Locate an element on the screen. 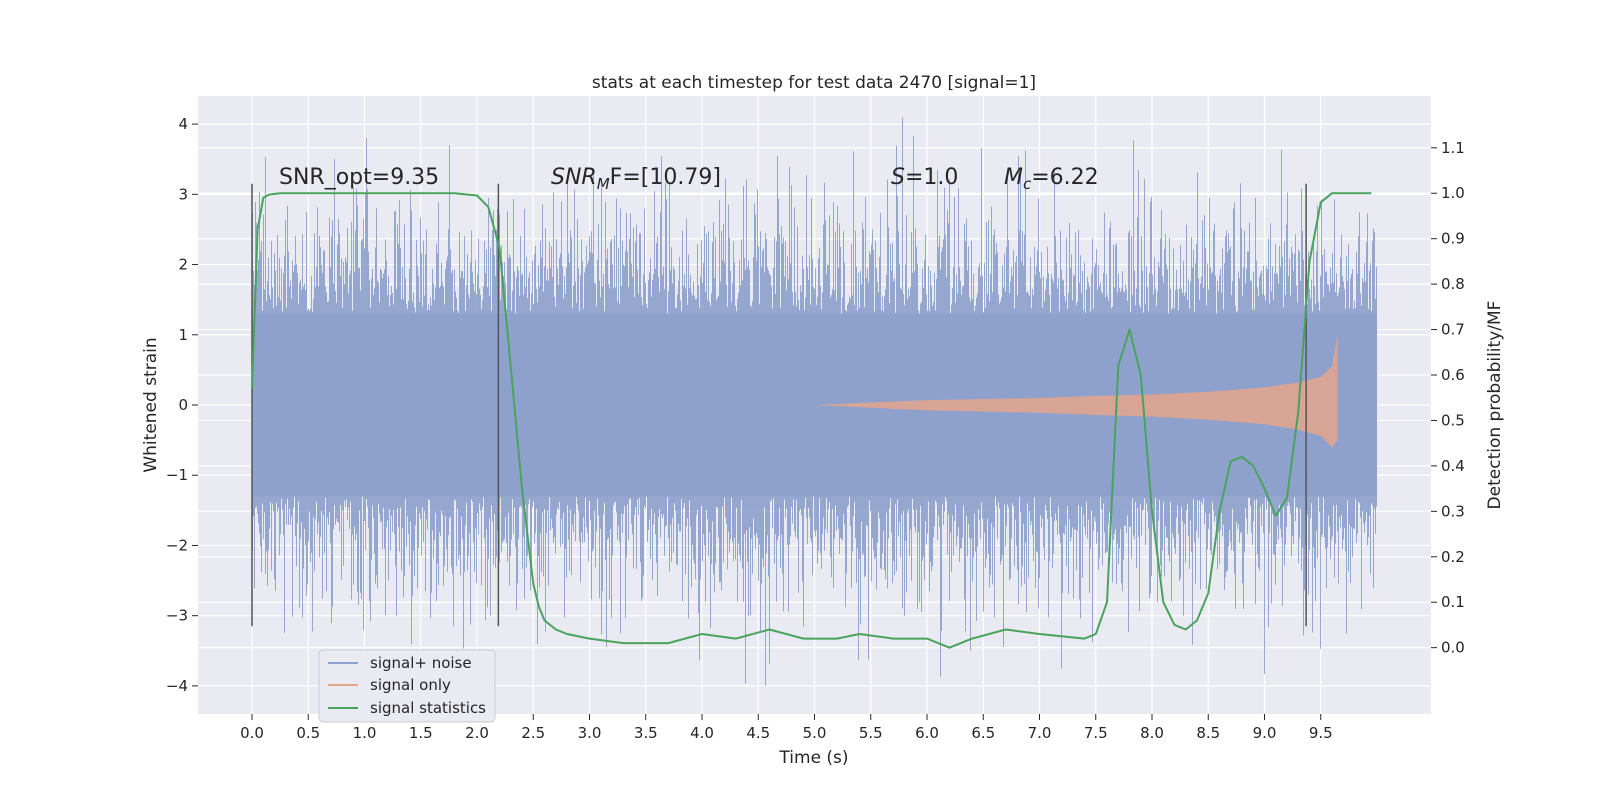 This screenshot has height=800, width=1600. tick-label-y2: 0.7 is located at coordinates (1453, 330).